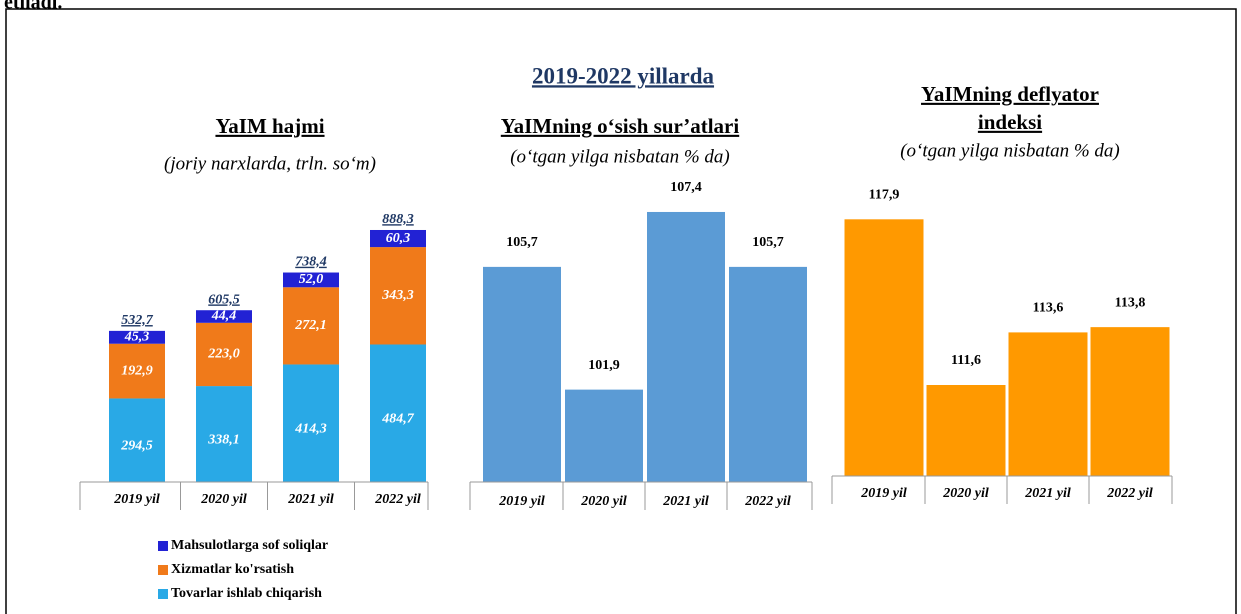 The width and height of the screenshot is (1241, 614). Describe the element at coordinates (33, 7) in the screenshot. I see `header-text: etiladi.` at that location.